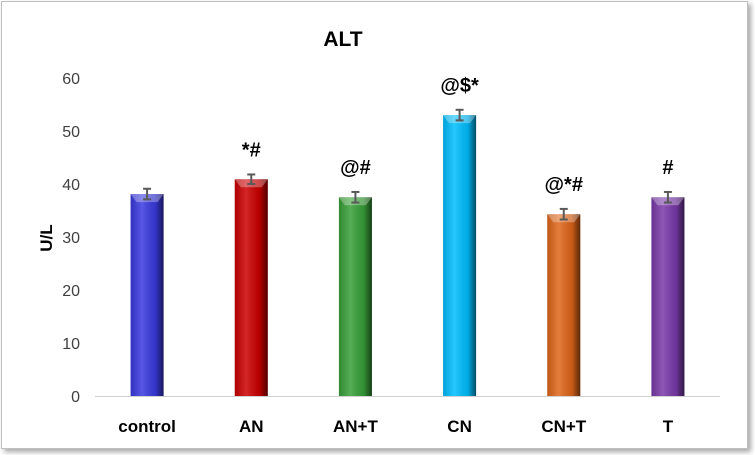 Image resolution: width=755 pixels, height=455 pixels. Describe the element at coordinates (459, 86) in the screenshot. I see `significance-label: @$*` at that location.